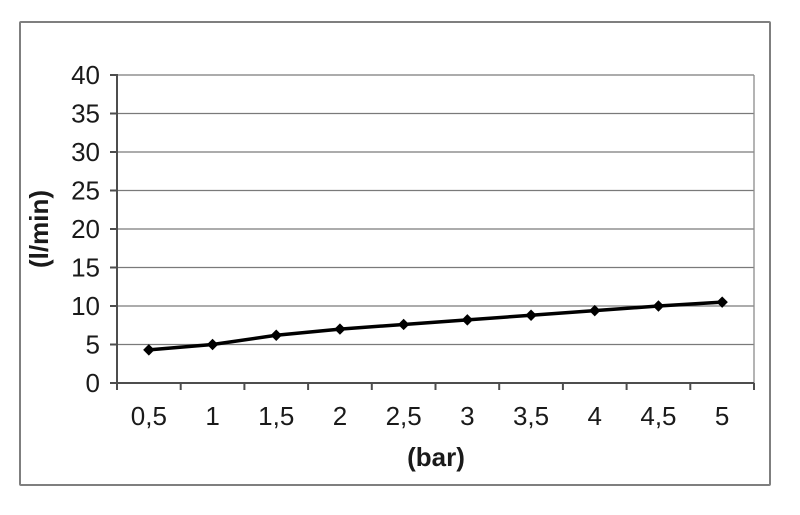 This screenshot has height=515, width=800. What do you see at coordinates (276, 416) in the screenshot?
I see `x-tick-label: 1,5` at bounding box center [276, 416].